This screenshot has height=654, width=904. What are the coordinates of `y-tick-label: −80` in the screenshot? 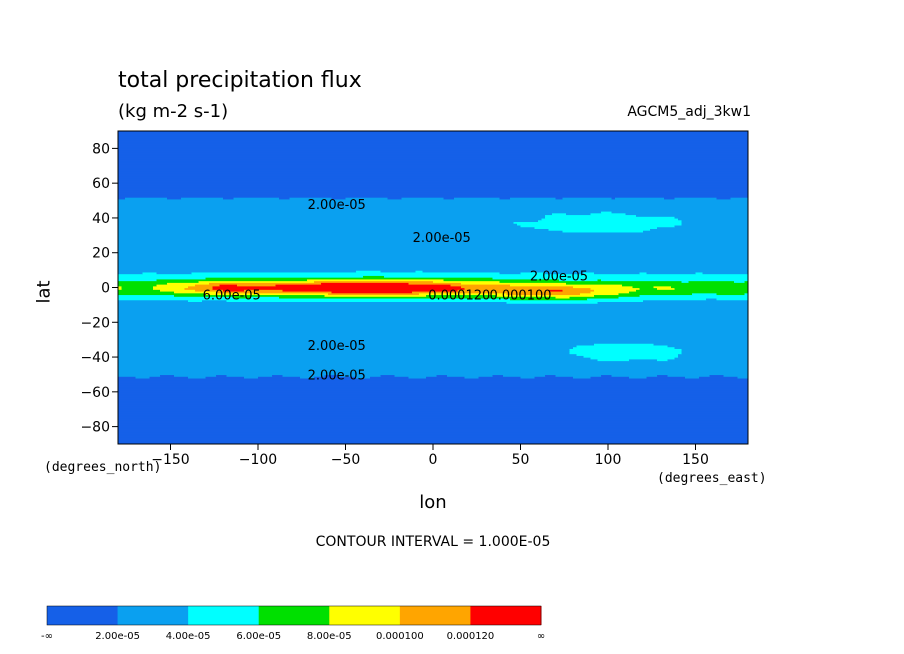 It's located at (95, 428).